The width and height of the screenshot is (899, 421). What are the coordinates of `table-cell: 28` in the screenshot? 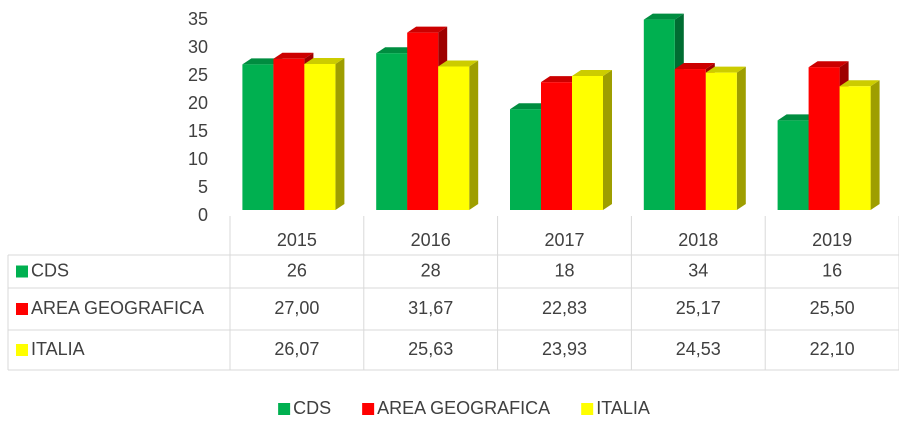 It's located at (431, 270).